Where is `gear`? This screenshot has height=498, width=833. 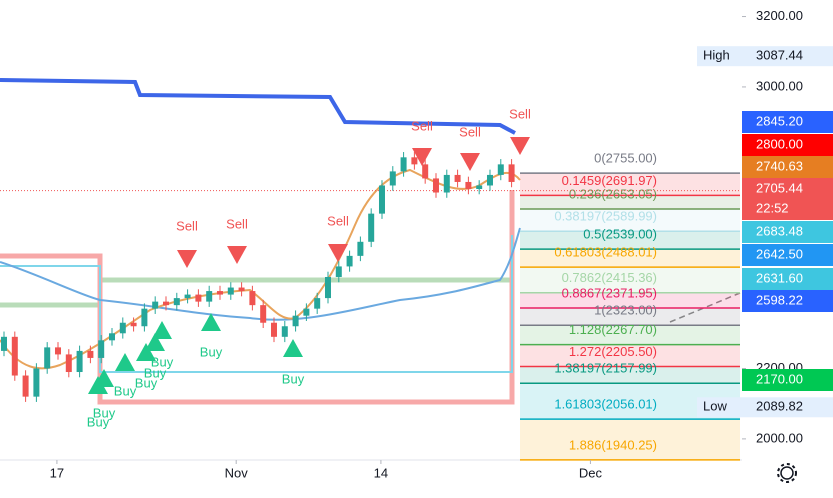
gear is located at coordinates (787, 473).